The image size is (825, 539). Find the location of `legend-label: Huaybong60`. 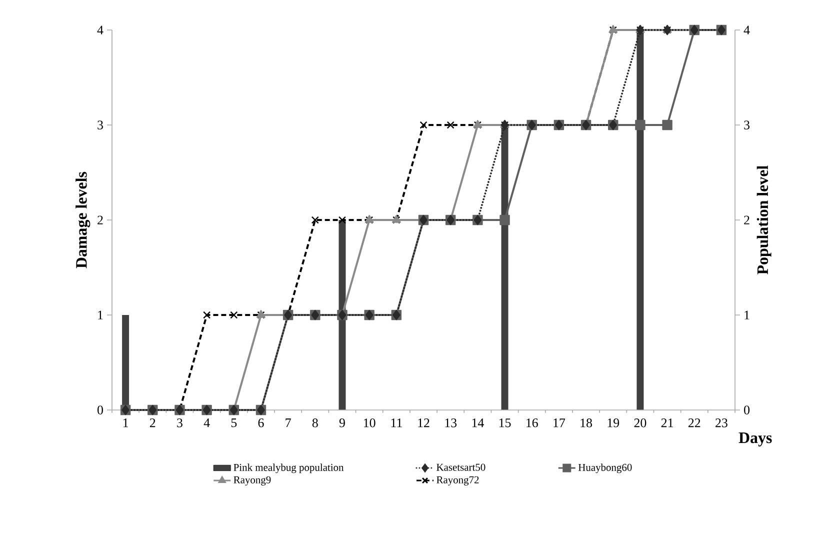

legend-label: Huaybong60 is located at coordinates (605, 469).